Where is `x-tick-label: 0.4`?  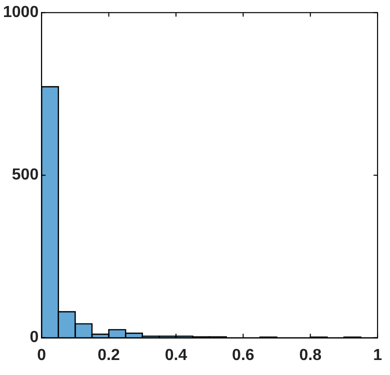
x-tick-label: 0.4 is located at coordinates (176, 355).